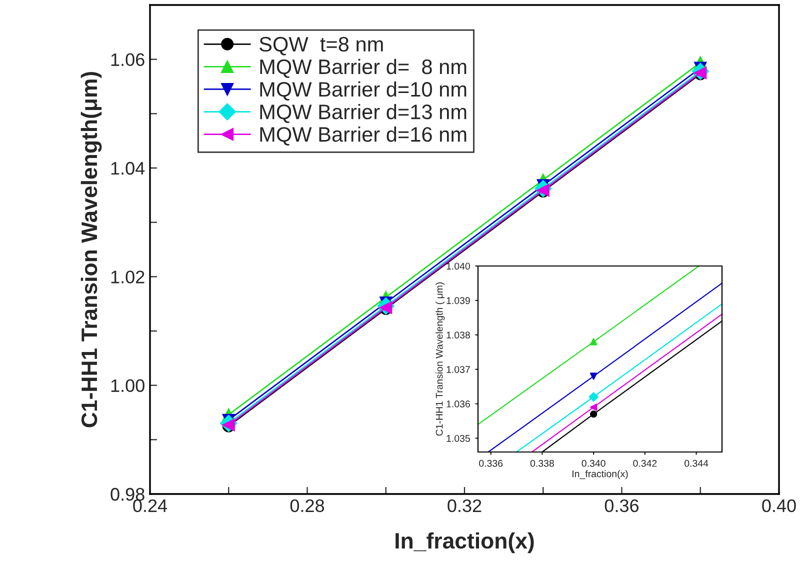 Image resolution: width=803 pixels, height=580 pixels. I want to click on x-tick-label: 0.344, so click(696, 463).